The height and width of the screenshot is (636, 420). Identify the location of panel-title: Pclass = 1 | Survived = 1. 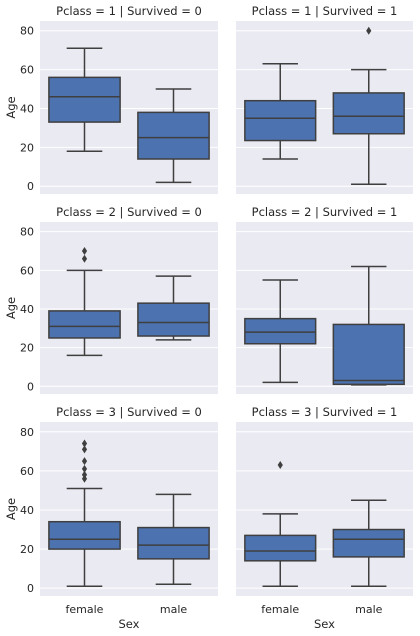
(325, 11).